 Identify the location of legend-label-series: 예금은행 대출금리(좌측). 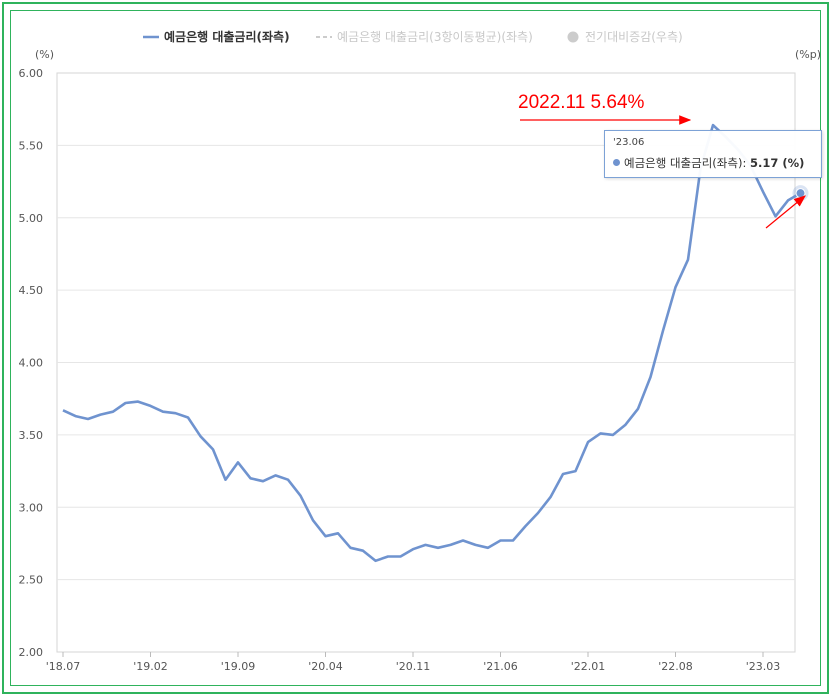
(227, 36).